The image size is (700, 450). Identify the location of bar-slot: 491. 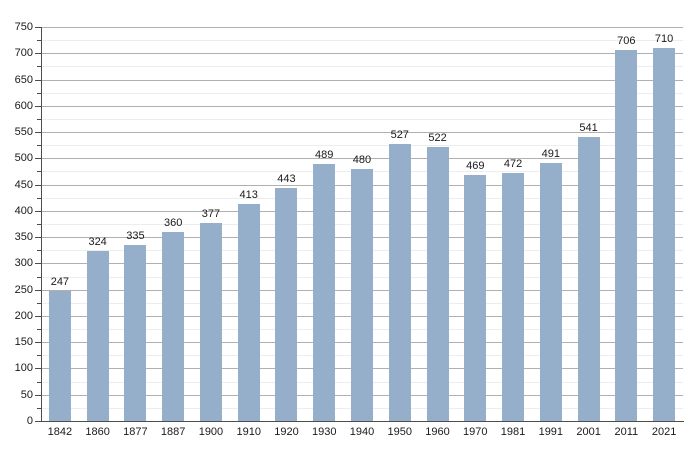
(551, 224).